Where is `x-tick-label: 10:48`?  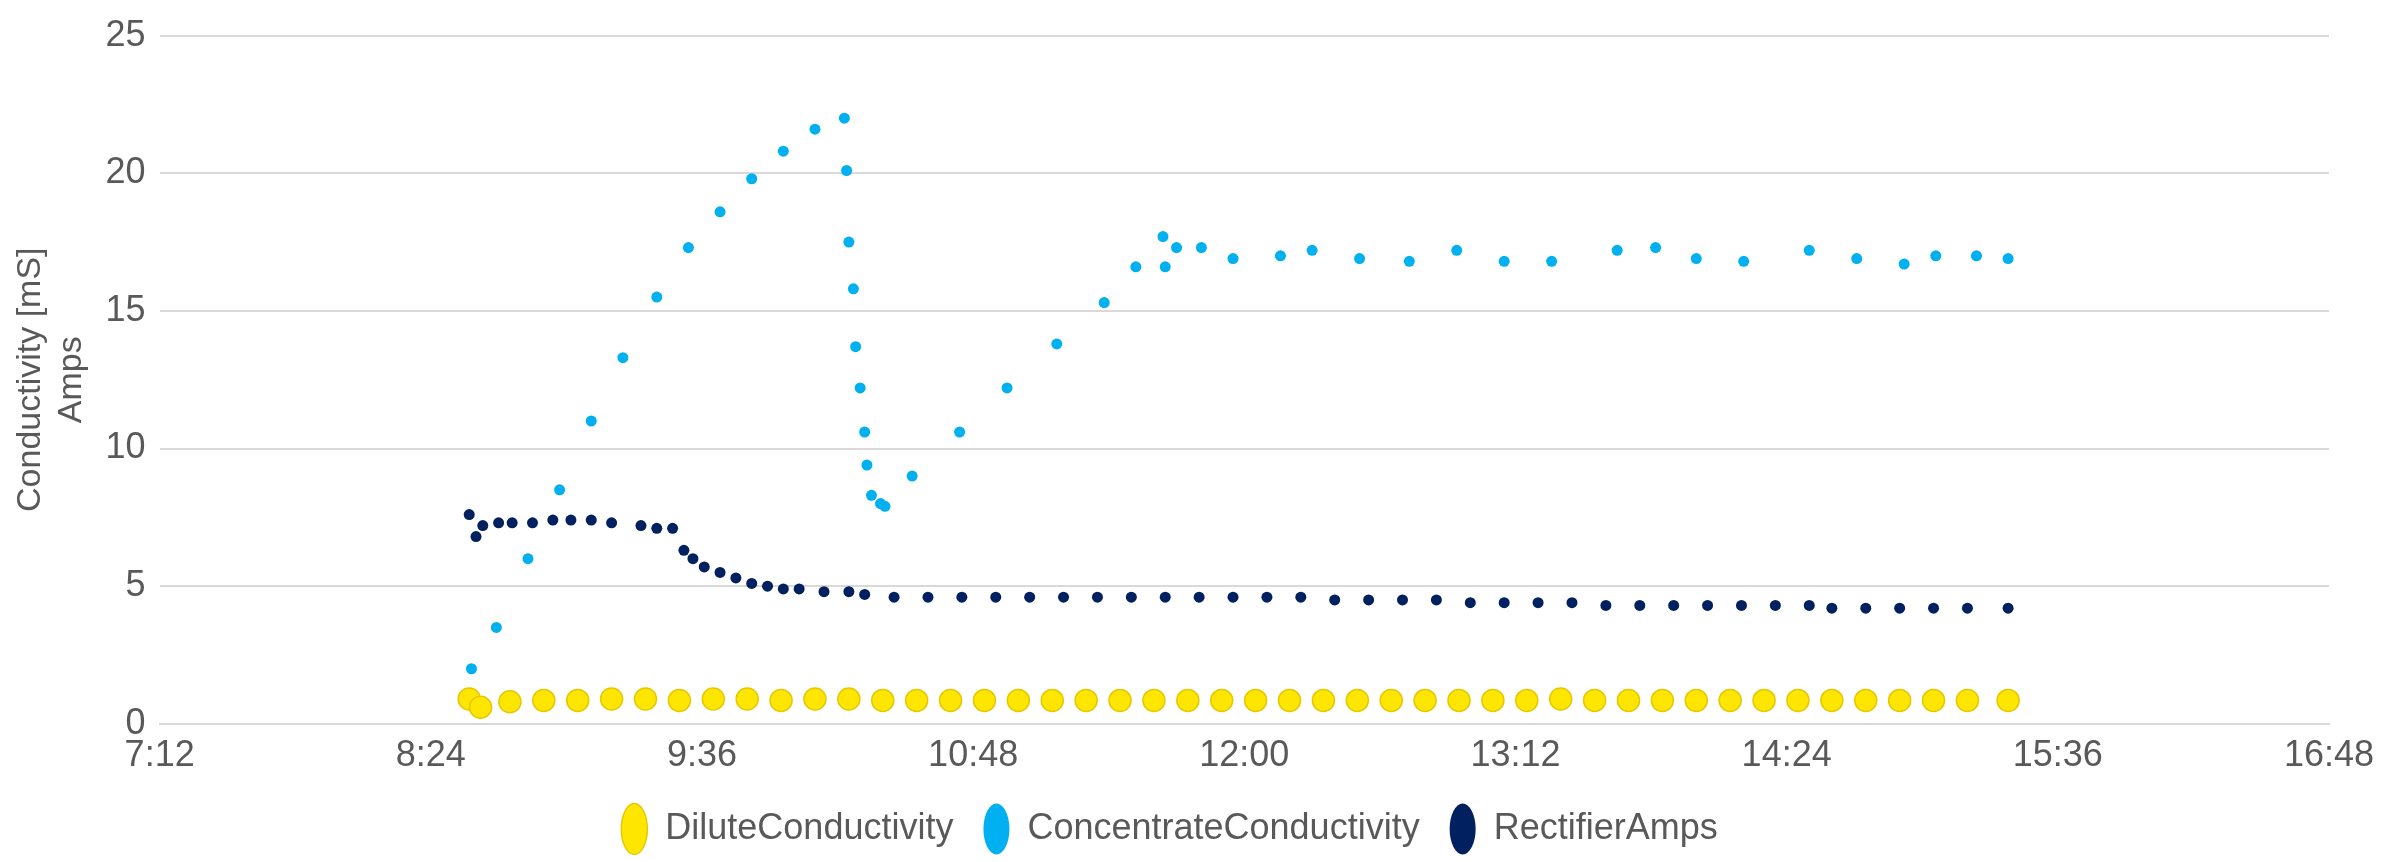 x-tick-label: 10:48 is located at coordinates (973, 754).